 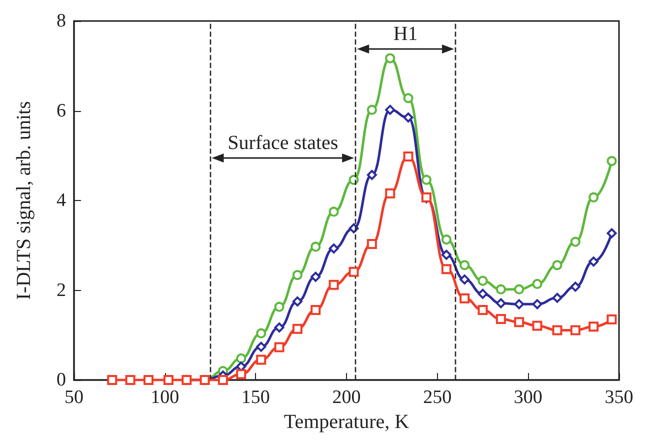 I want to click on y-tick-label: 8, so click(x=61, y=21).